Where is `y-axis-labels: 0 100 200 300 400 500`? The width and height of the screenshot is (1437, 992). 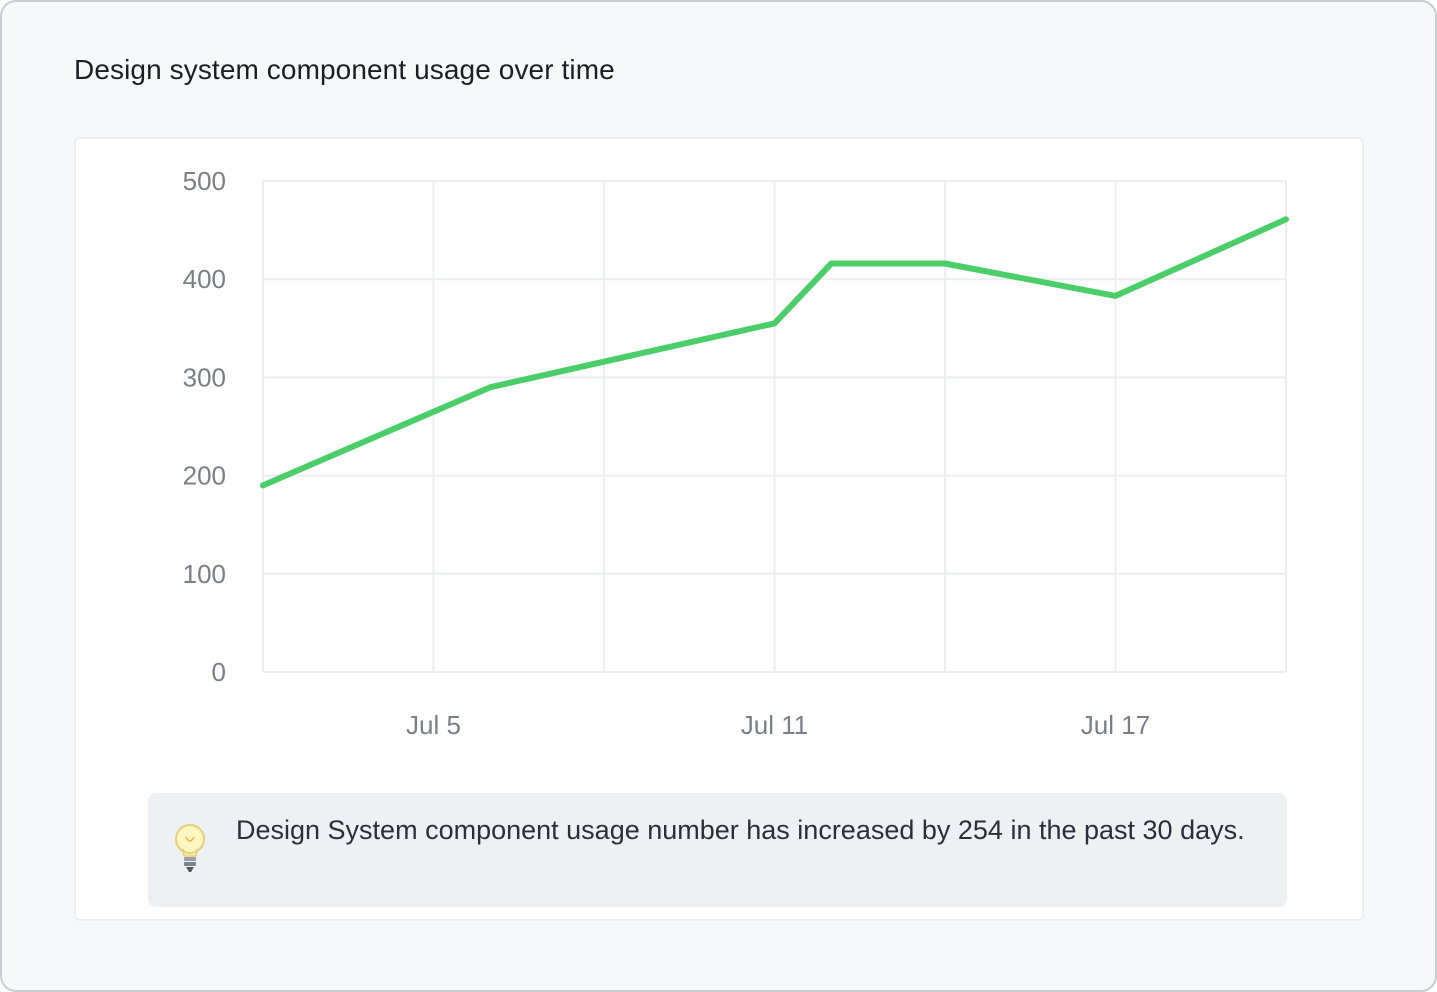 y-axis-labels: 0 100 200 300 400 500 is located at coordinates (204, 426).